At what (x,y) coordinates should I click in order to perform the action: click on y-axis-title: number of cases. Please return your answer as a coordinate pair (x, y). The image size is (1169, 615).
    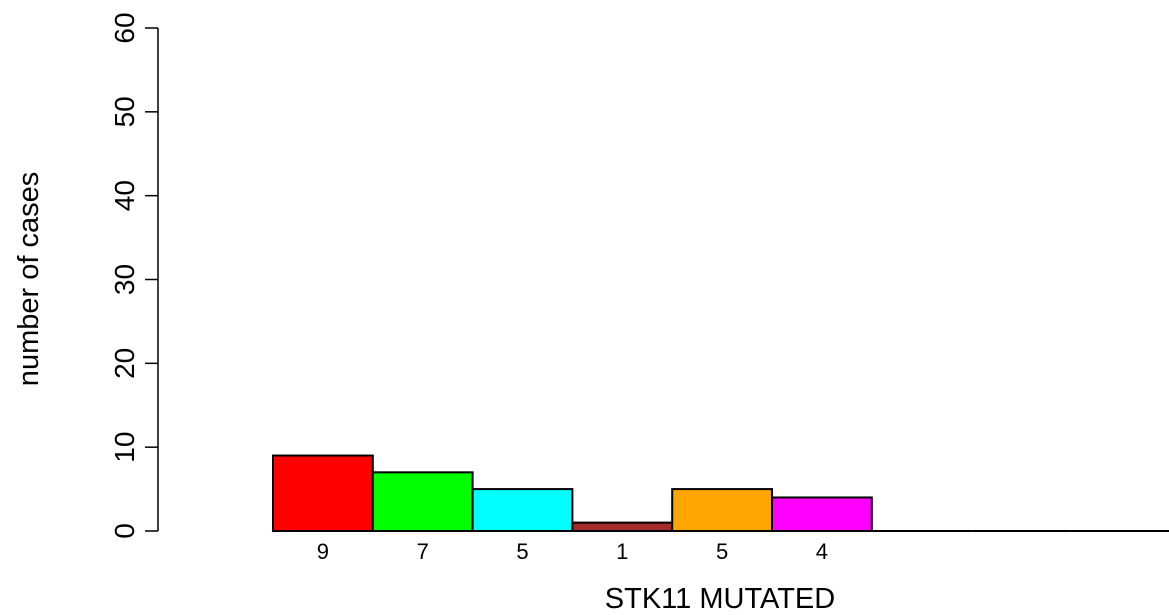
    Looking at the image, I should click on (29, 279).